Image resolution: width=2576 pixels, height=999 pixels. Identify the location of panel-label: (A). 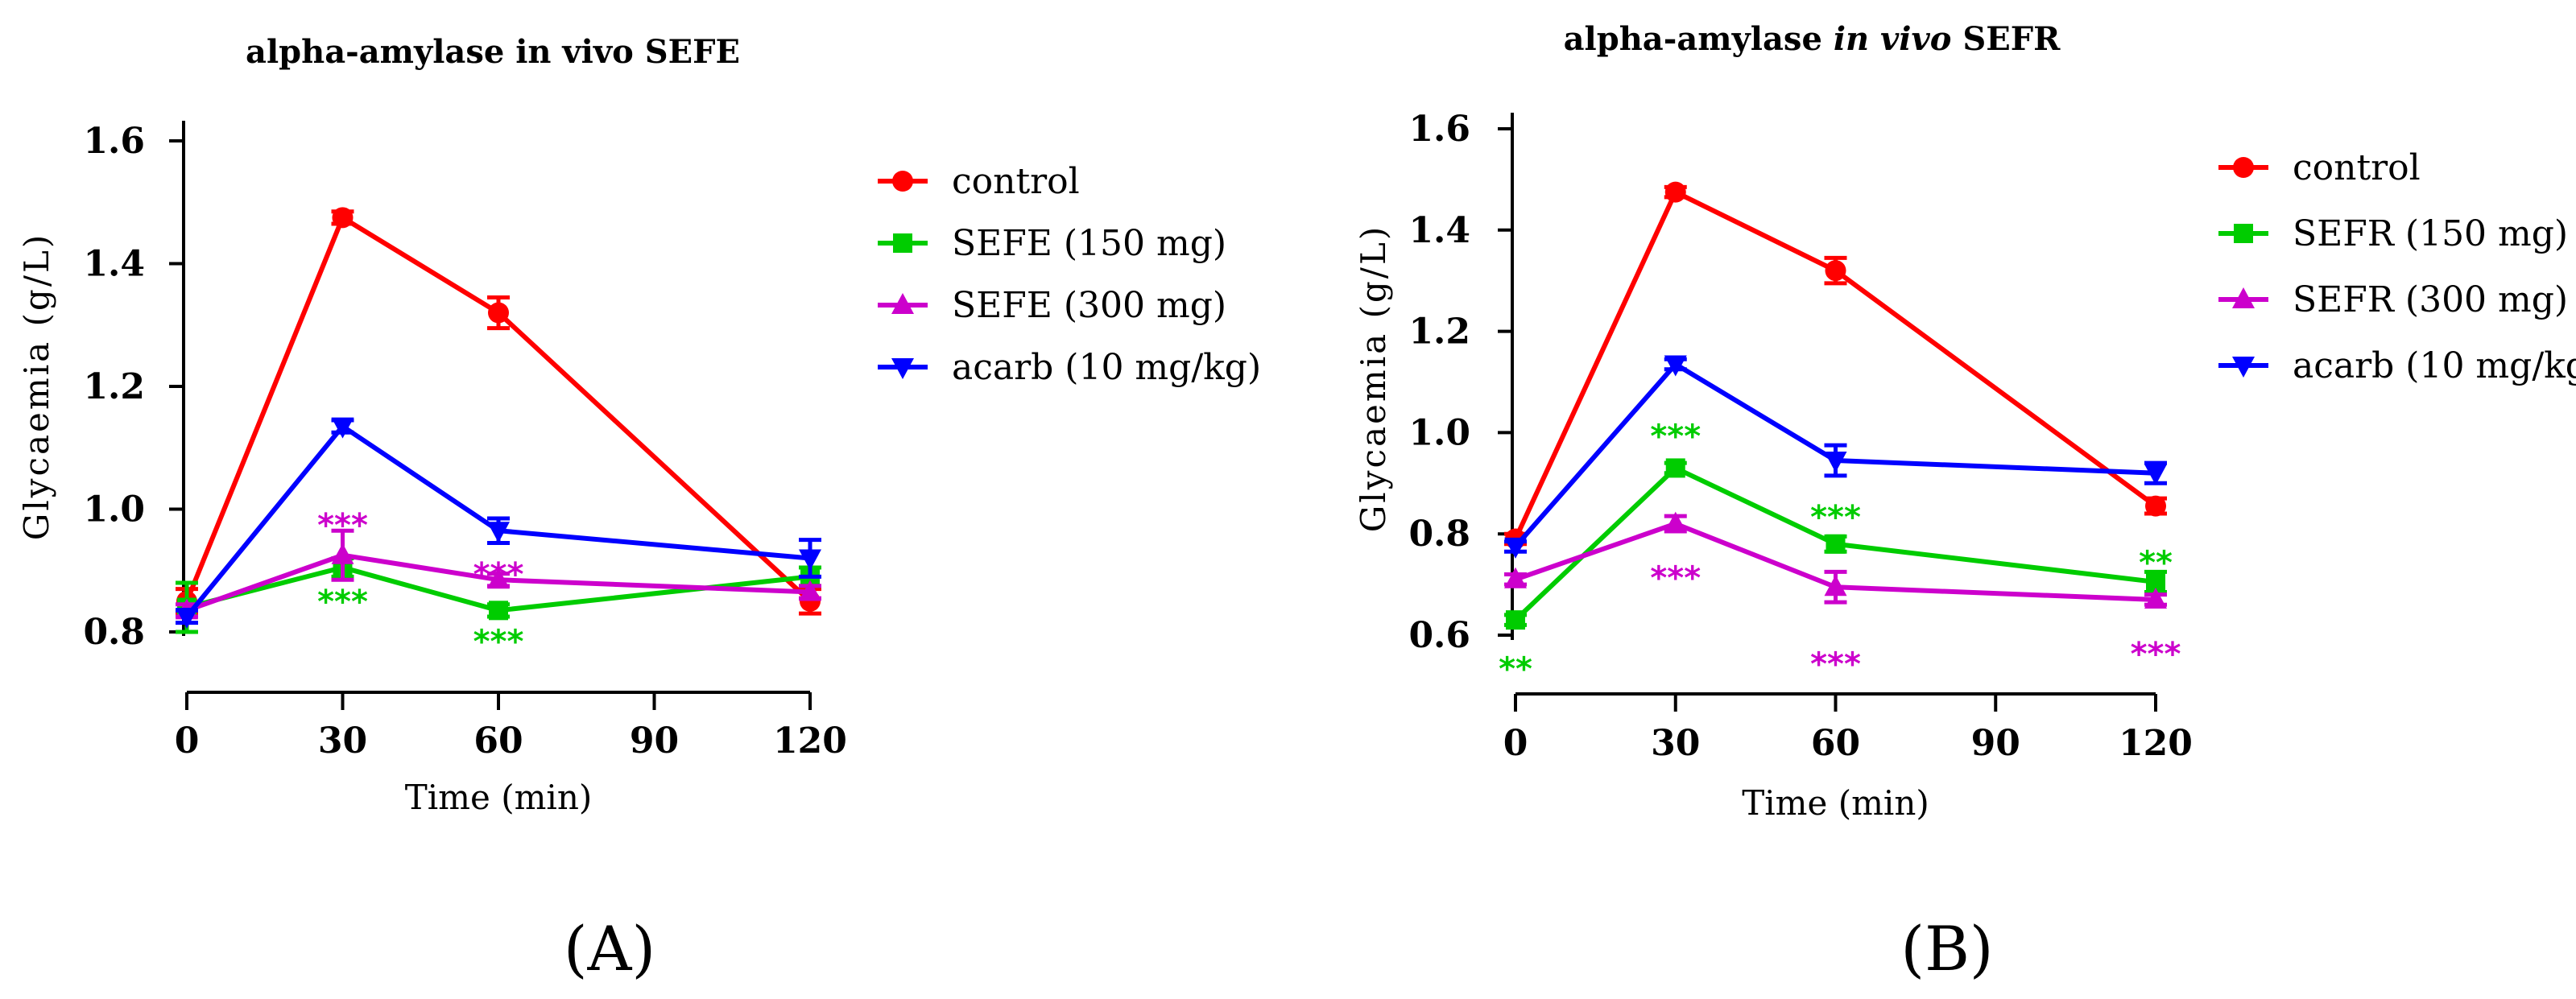
(609, 949).